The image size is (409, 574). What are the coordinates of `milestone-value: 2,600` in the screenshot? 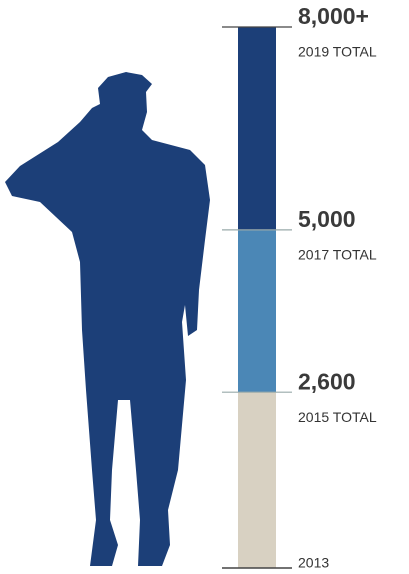 It's located at (327, 381).